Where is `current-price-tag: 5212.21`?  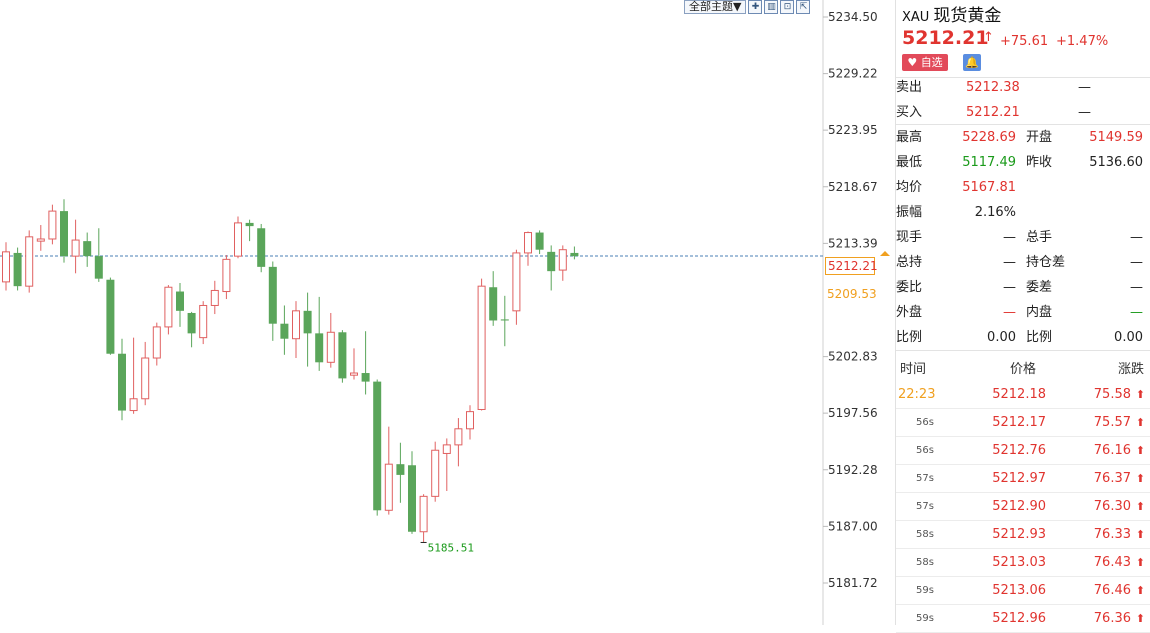
current-price-tag: 5212.21 is located at coordinates (851, 266).